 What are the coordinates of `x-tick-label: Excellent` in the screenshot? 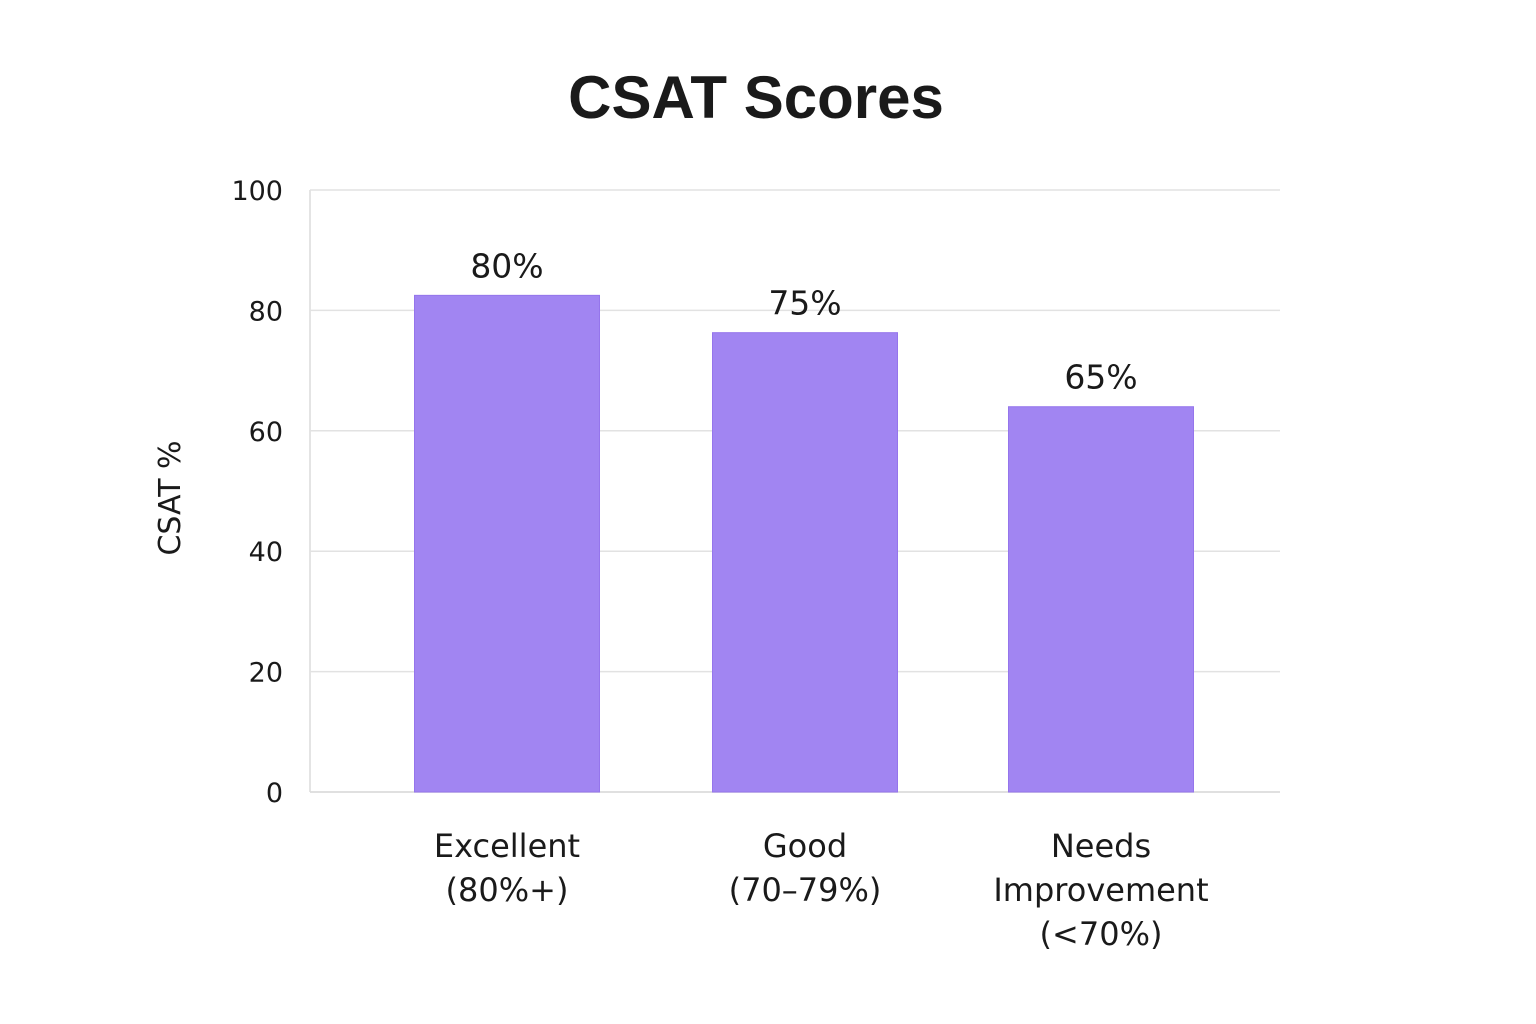 It's located at (507, 846).